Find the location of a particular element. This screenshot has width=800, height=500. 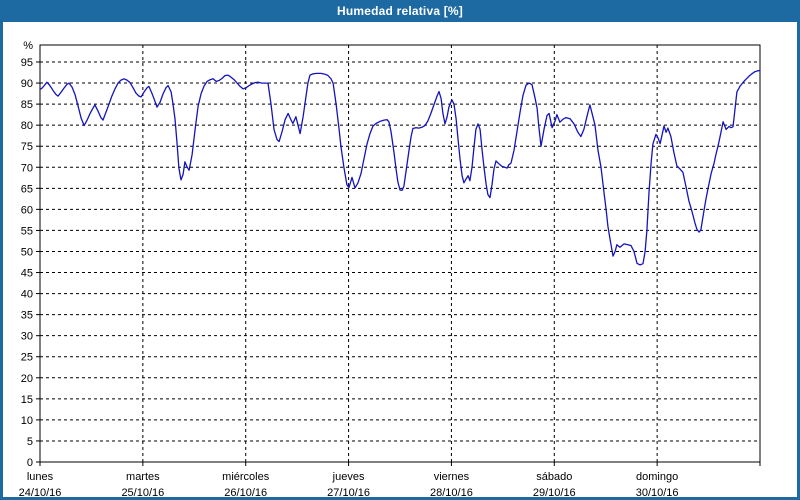

y-axis-unit-label: % is located at coordinates (28, 46).